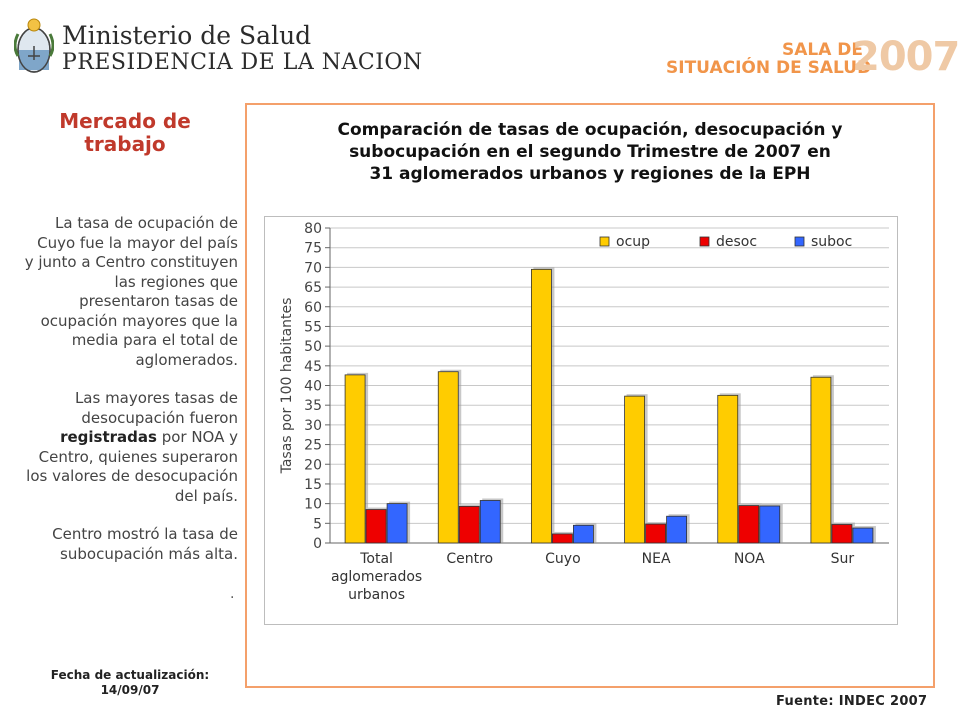 The image size is (960, 720). I want to click on x-tick-label-line: Total, so click(376, 559).